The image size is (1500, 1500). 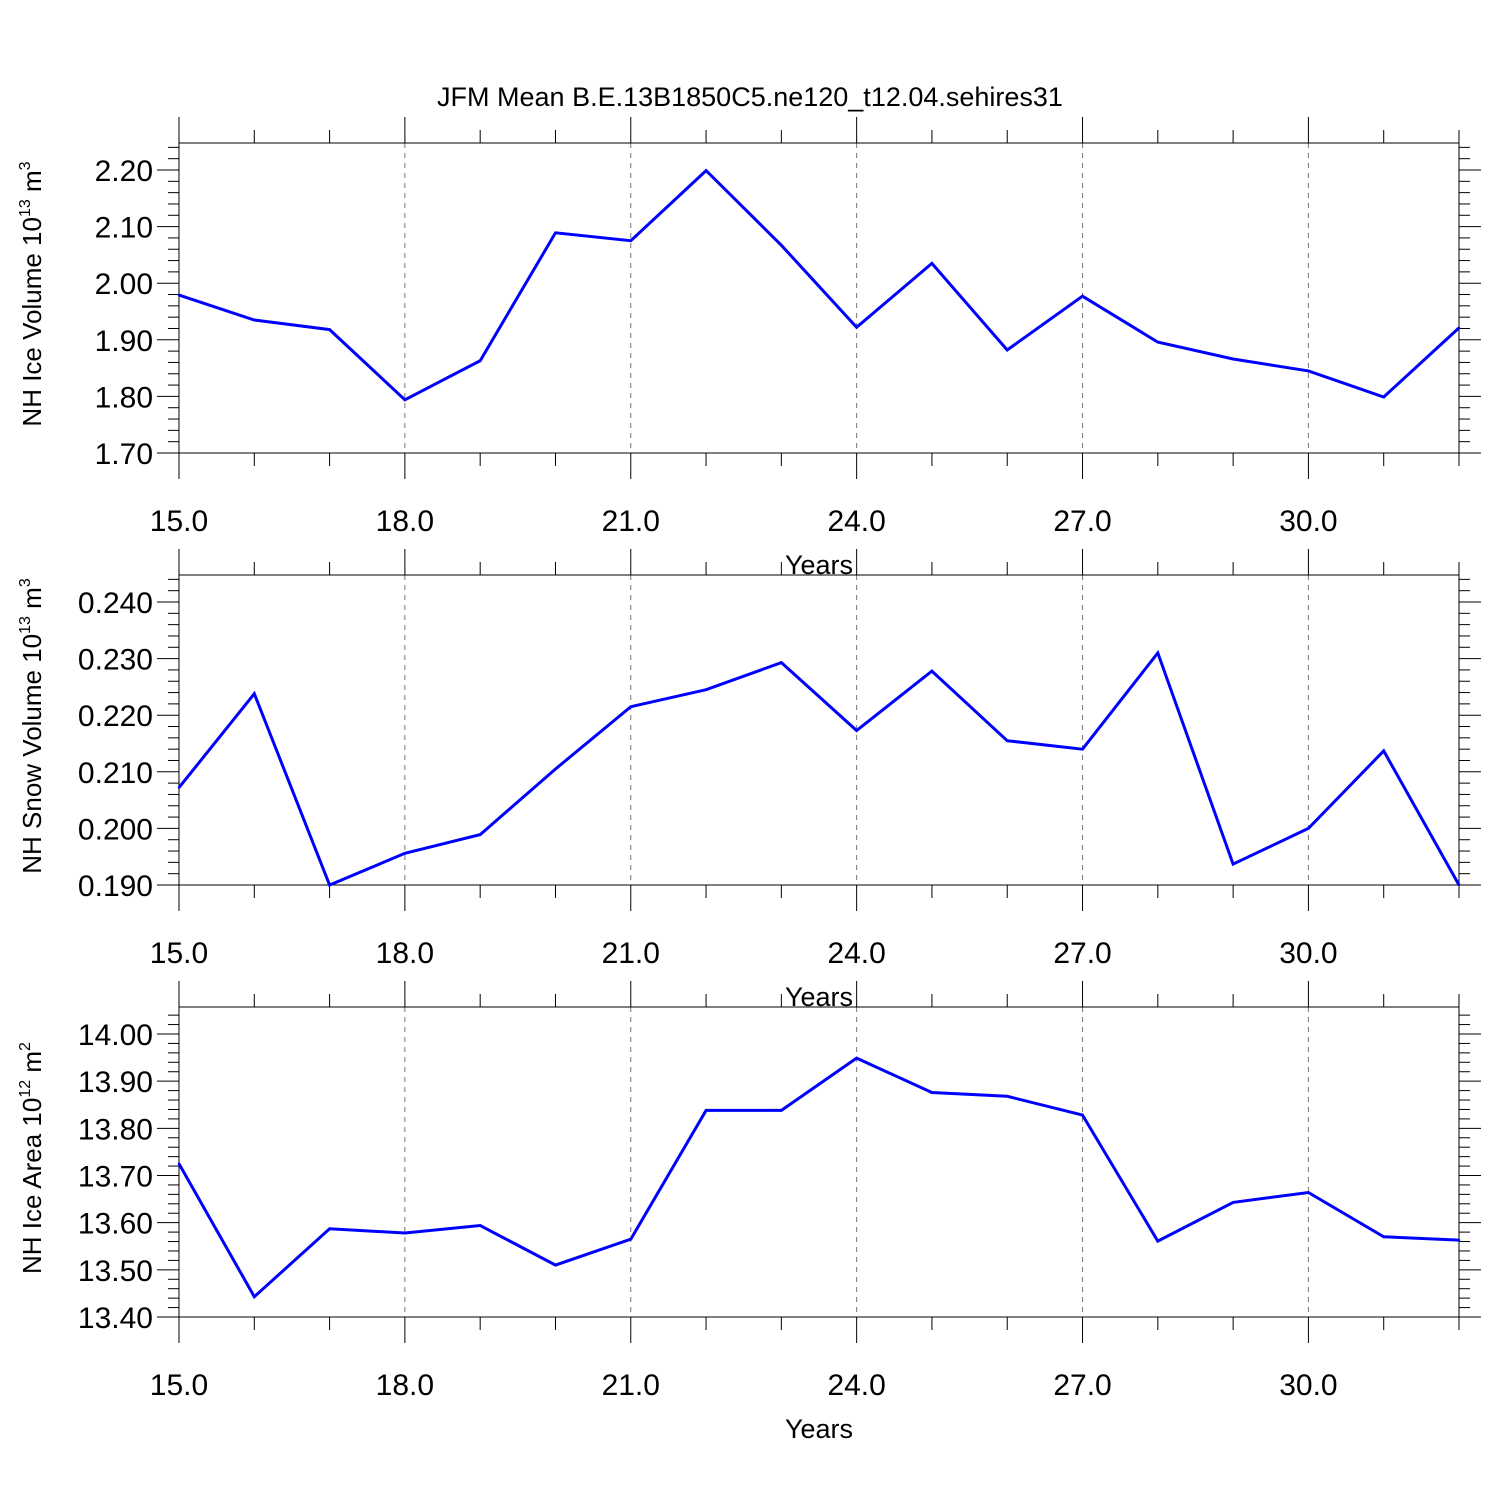 I want to click on y-tick-label: 0.240, so click(x=115, y=603).